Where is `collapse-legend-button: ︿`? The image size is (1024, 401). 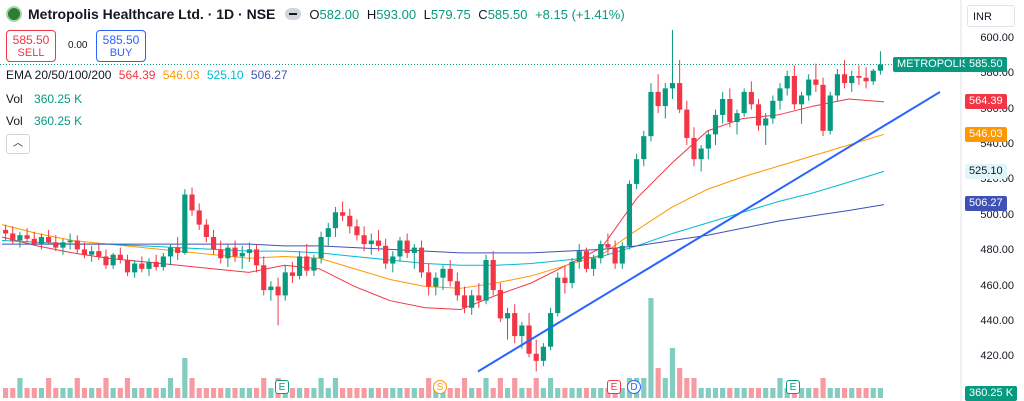
collapse-legend-button: ︿ is located at coordinates (18, 144).